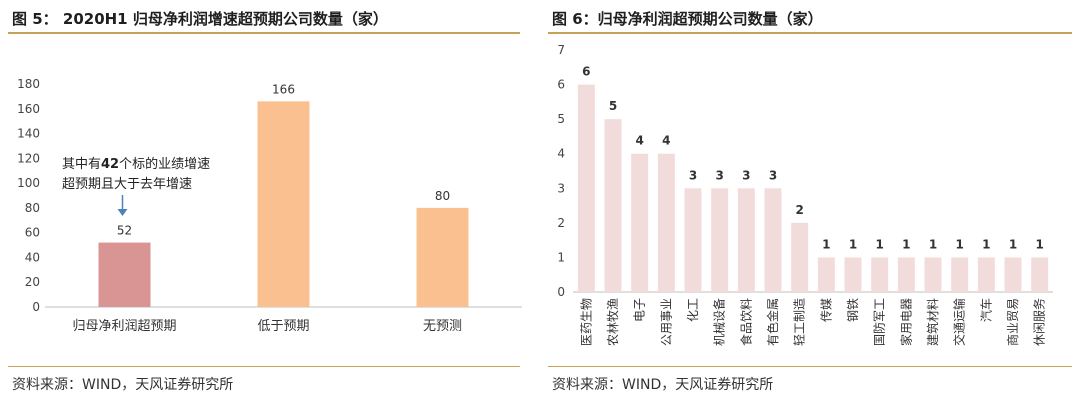 The height and width of the screenshot is (401, 1080). Describe the element at coordinates (264, 33) in the screenshot. I see `figure-5-top-rule` at that location.